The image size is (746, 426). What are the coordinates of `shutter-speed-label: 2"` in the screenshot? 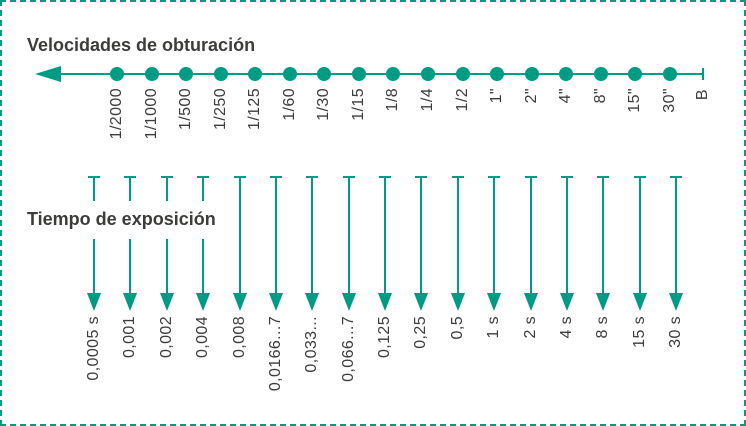 It's located at (531, 96).